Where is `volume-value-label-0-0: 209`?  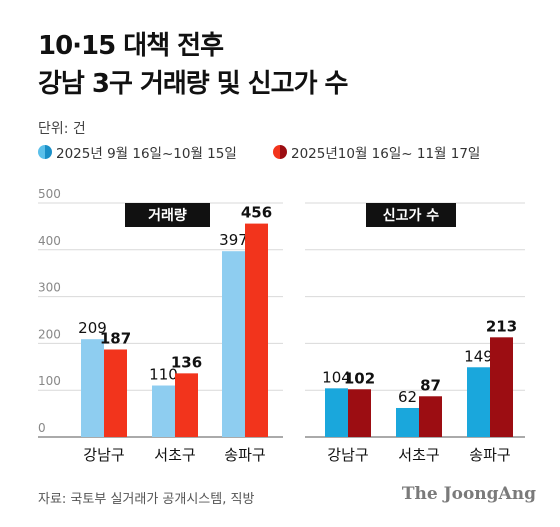
volume-value-label-0-0: 209 is located at coordinates (92, 328).